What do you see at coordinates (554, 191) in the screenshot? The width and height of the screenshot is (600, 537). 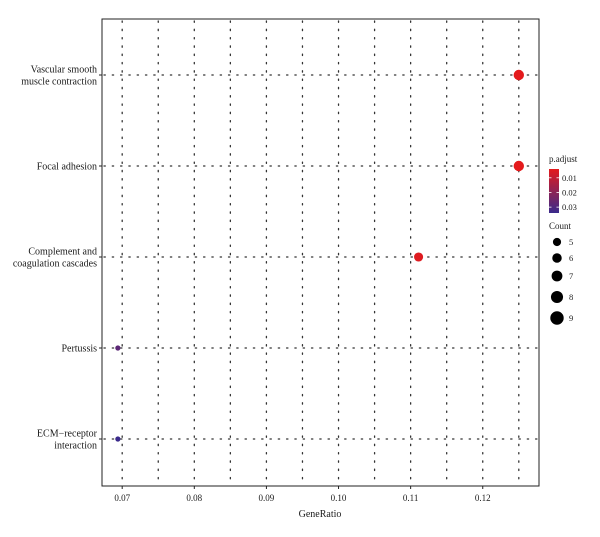 I see `color-legend-bar` at bounding box center [554, 191].